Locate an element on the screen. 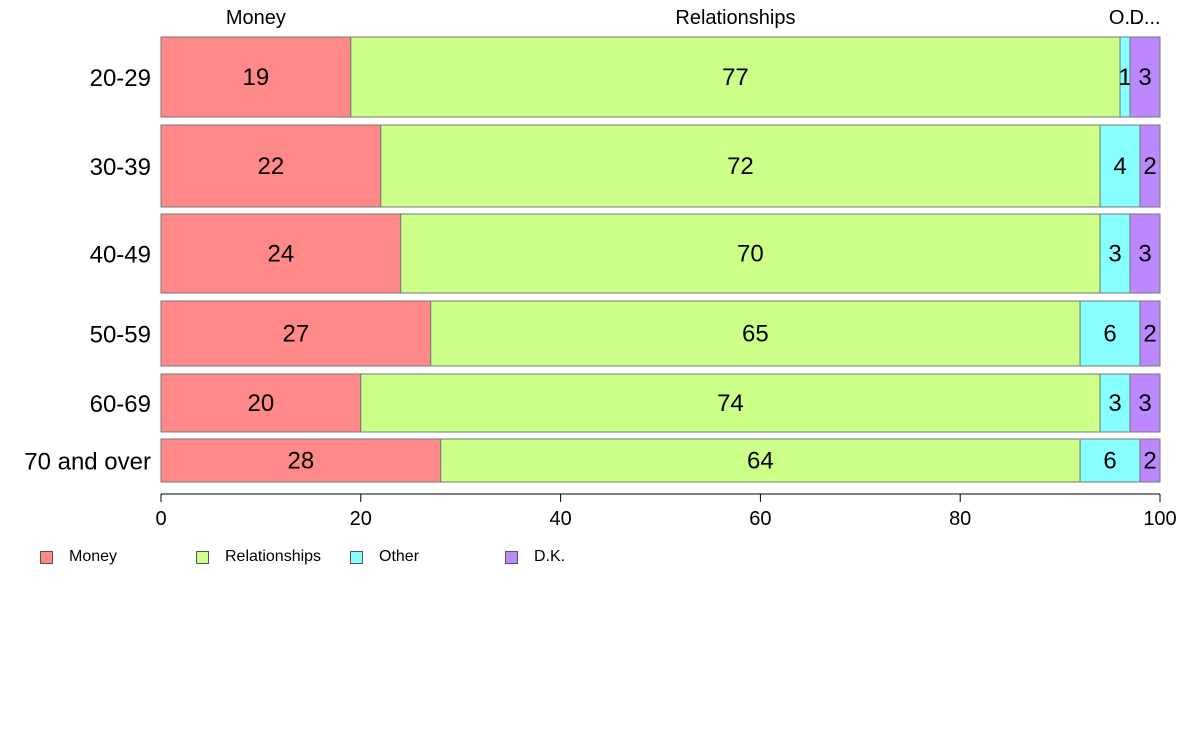  value-label-money-50-59: 27 is located at coordinates (296, 334).